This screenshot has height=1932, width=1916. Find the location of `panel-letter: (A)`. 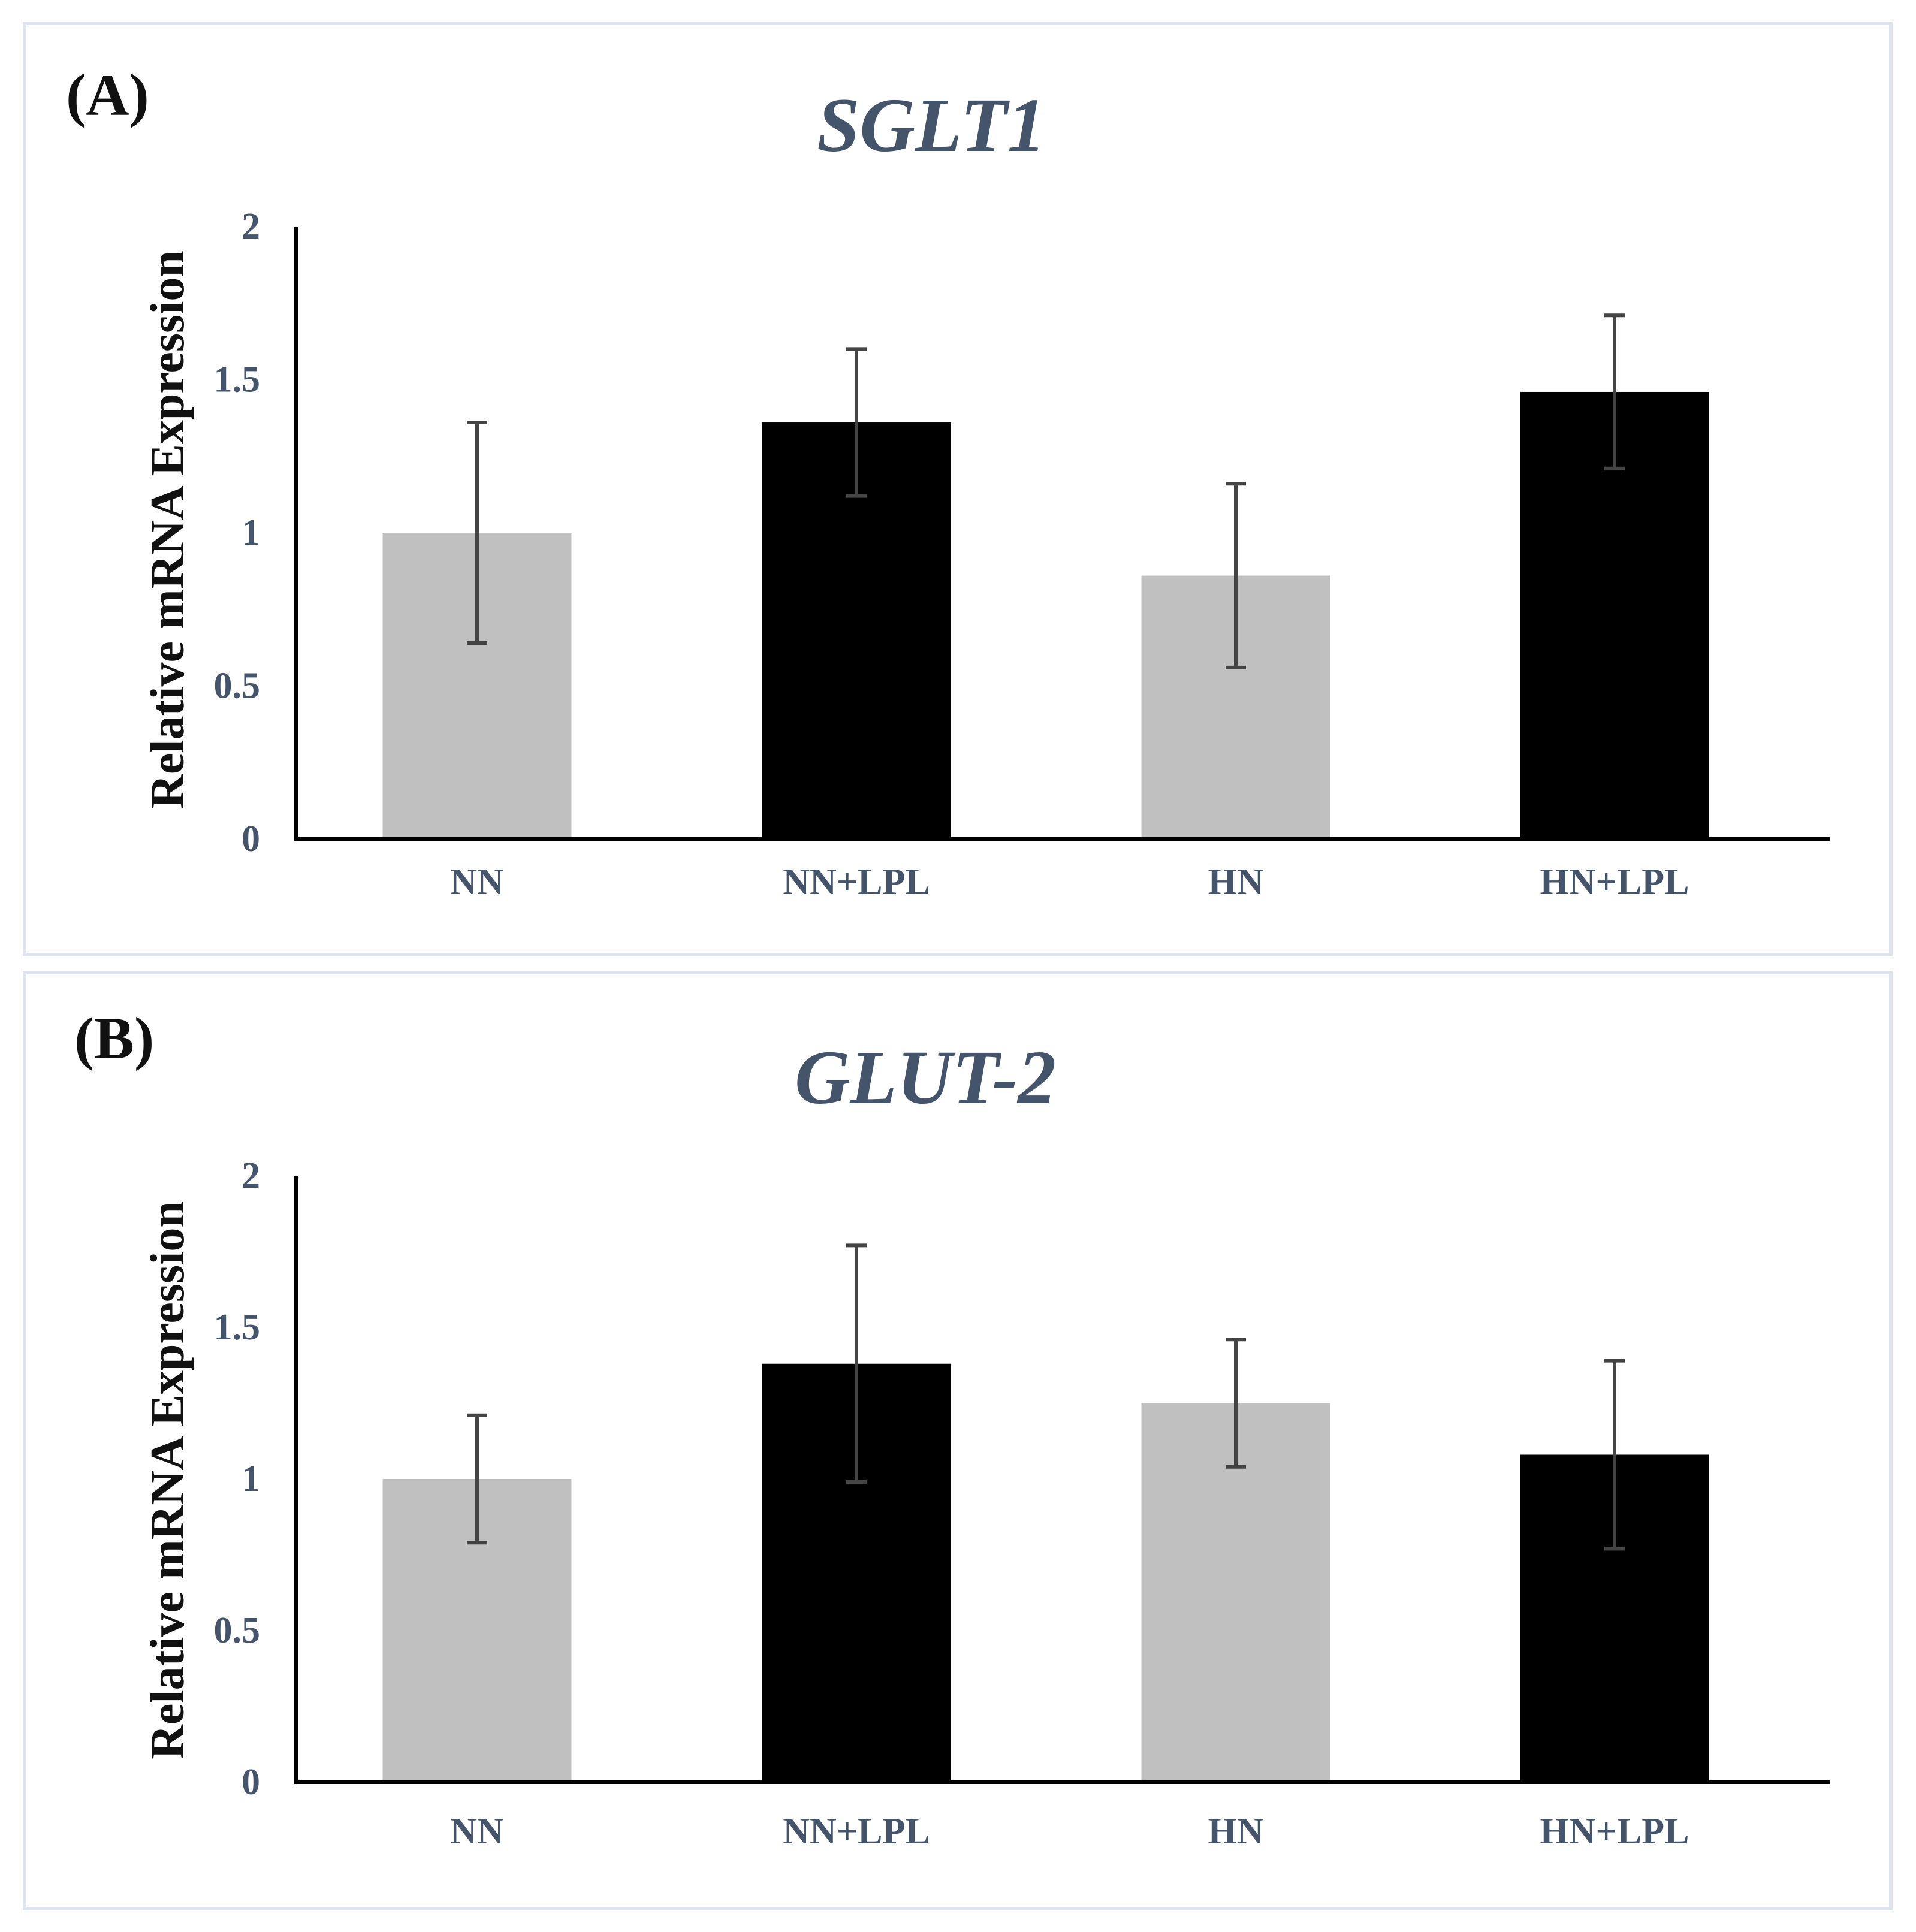

panel-letter: (A) is located at coordinates (107, 95).